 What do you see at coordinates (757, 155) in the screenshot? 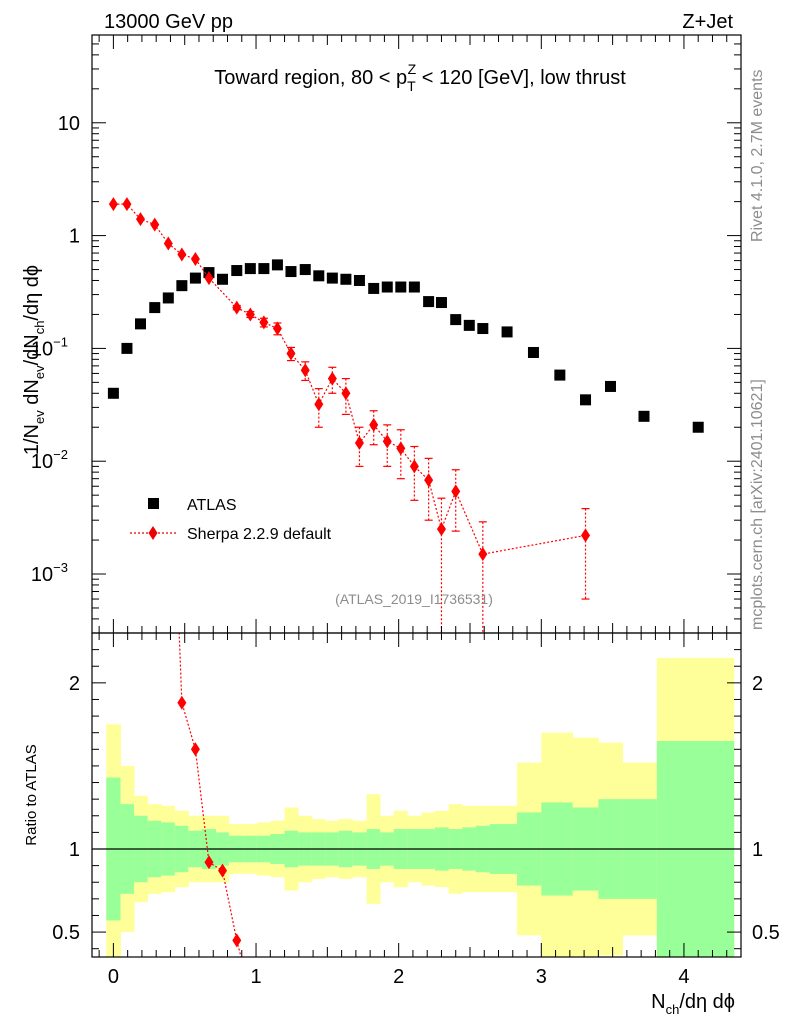
I see `rivet-label: Rivet 4.1.0, 2.7M events` at bounding box center [757, 155].